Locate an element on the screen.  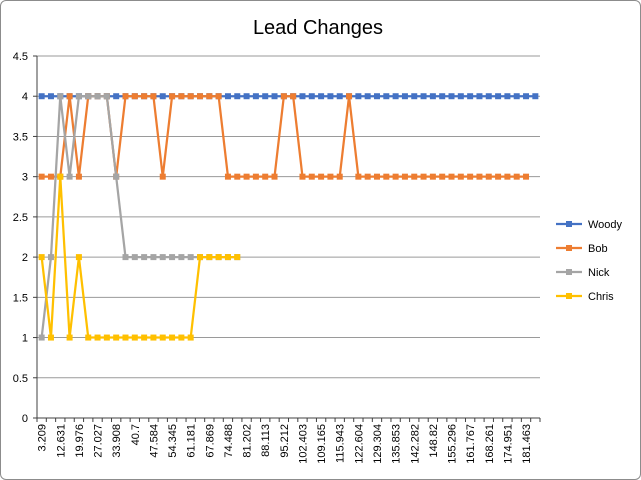
legend-item-chris: Chris is located at coordinates (585, 297).